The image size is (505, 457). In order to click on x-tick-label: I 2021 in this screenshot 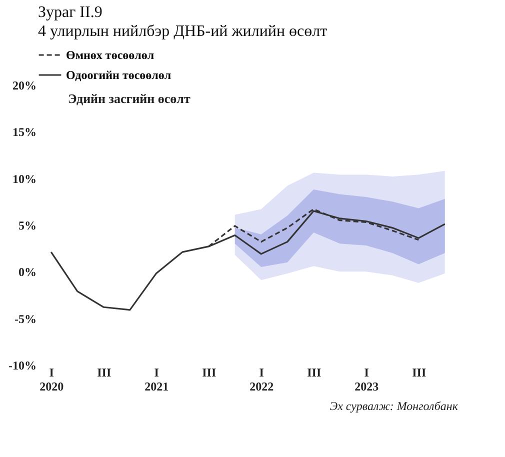, I will do `click(156, 380)`.